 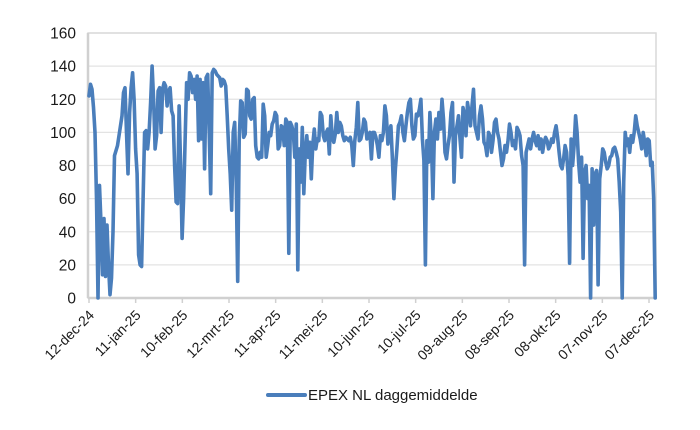 What do you see at coordinates (63, 67) in the screenshot?
I see `y-tick-label: 140` at bounding box center [63, 67].